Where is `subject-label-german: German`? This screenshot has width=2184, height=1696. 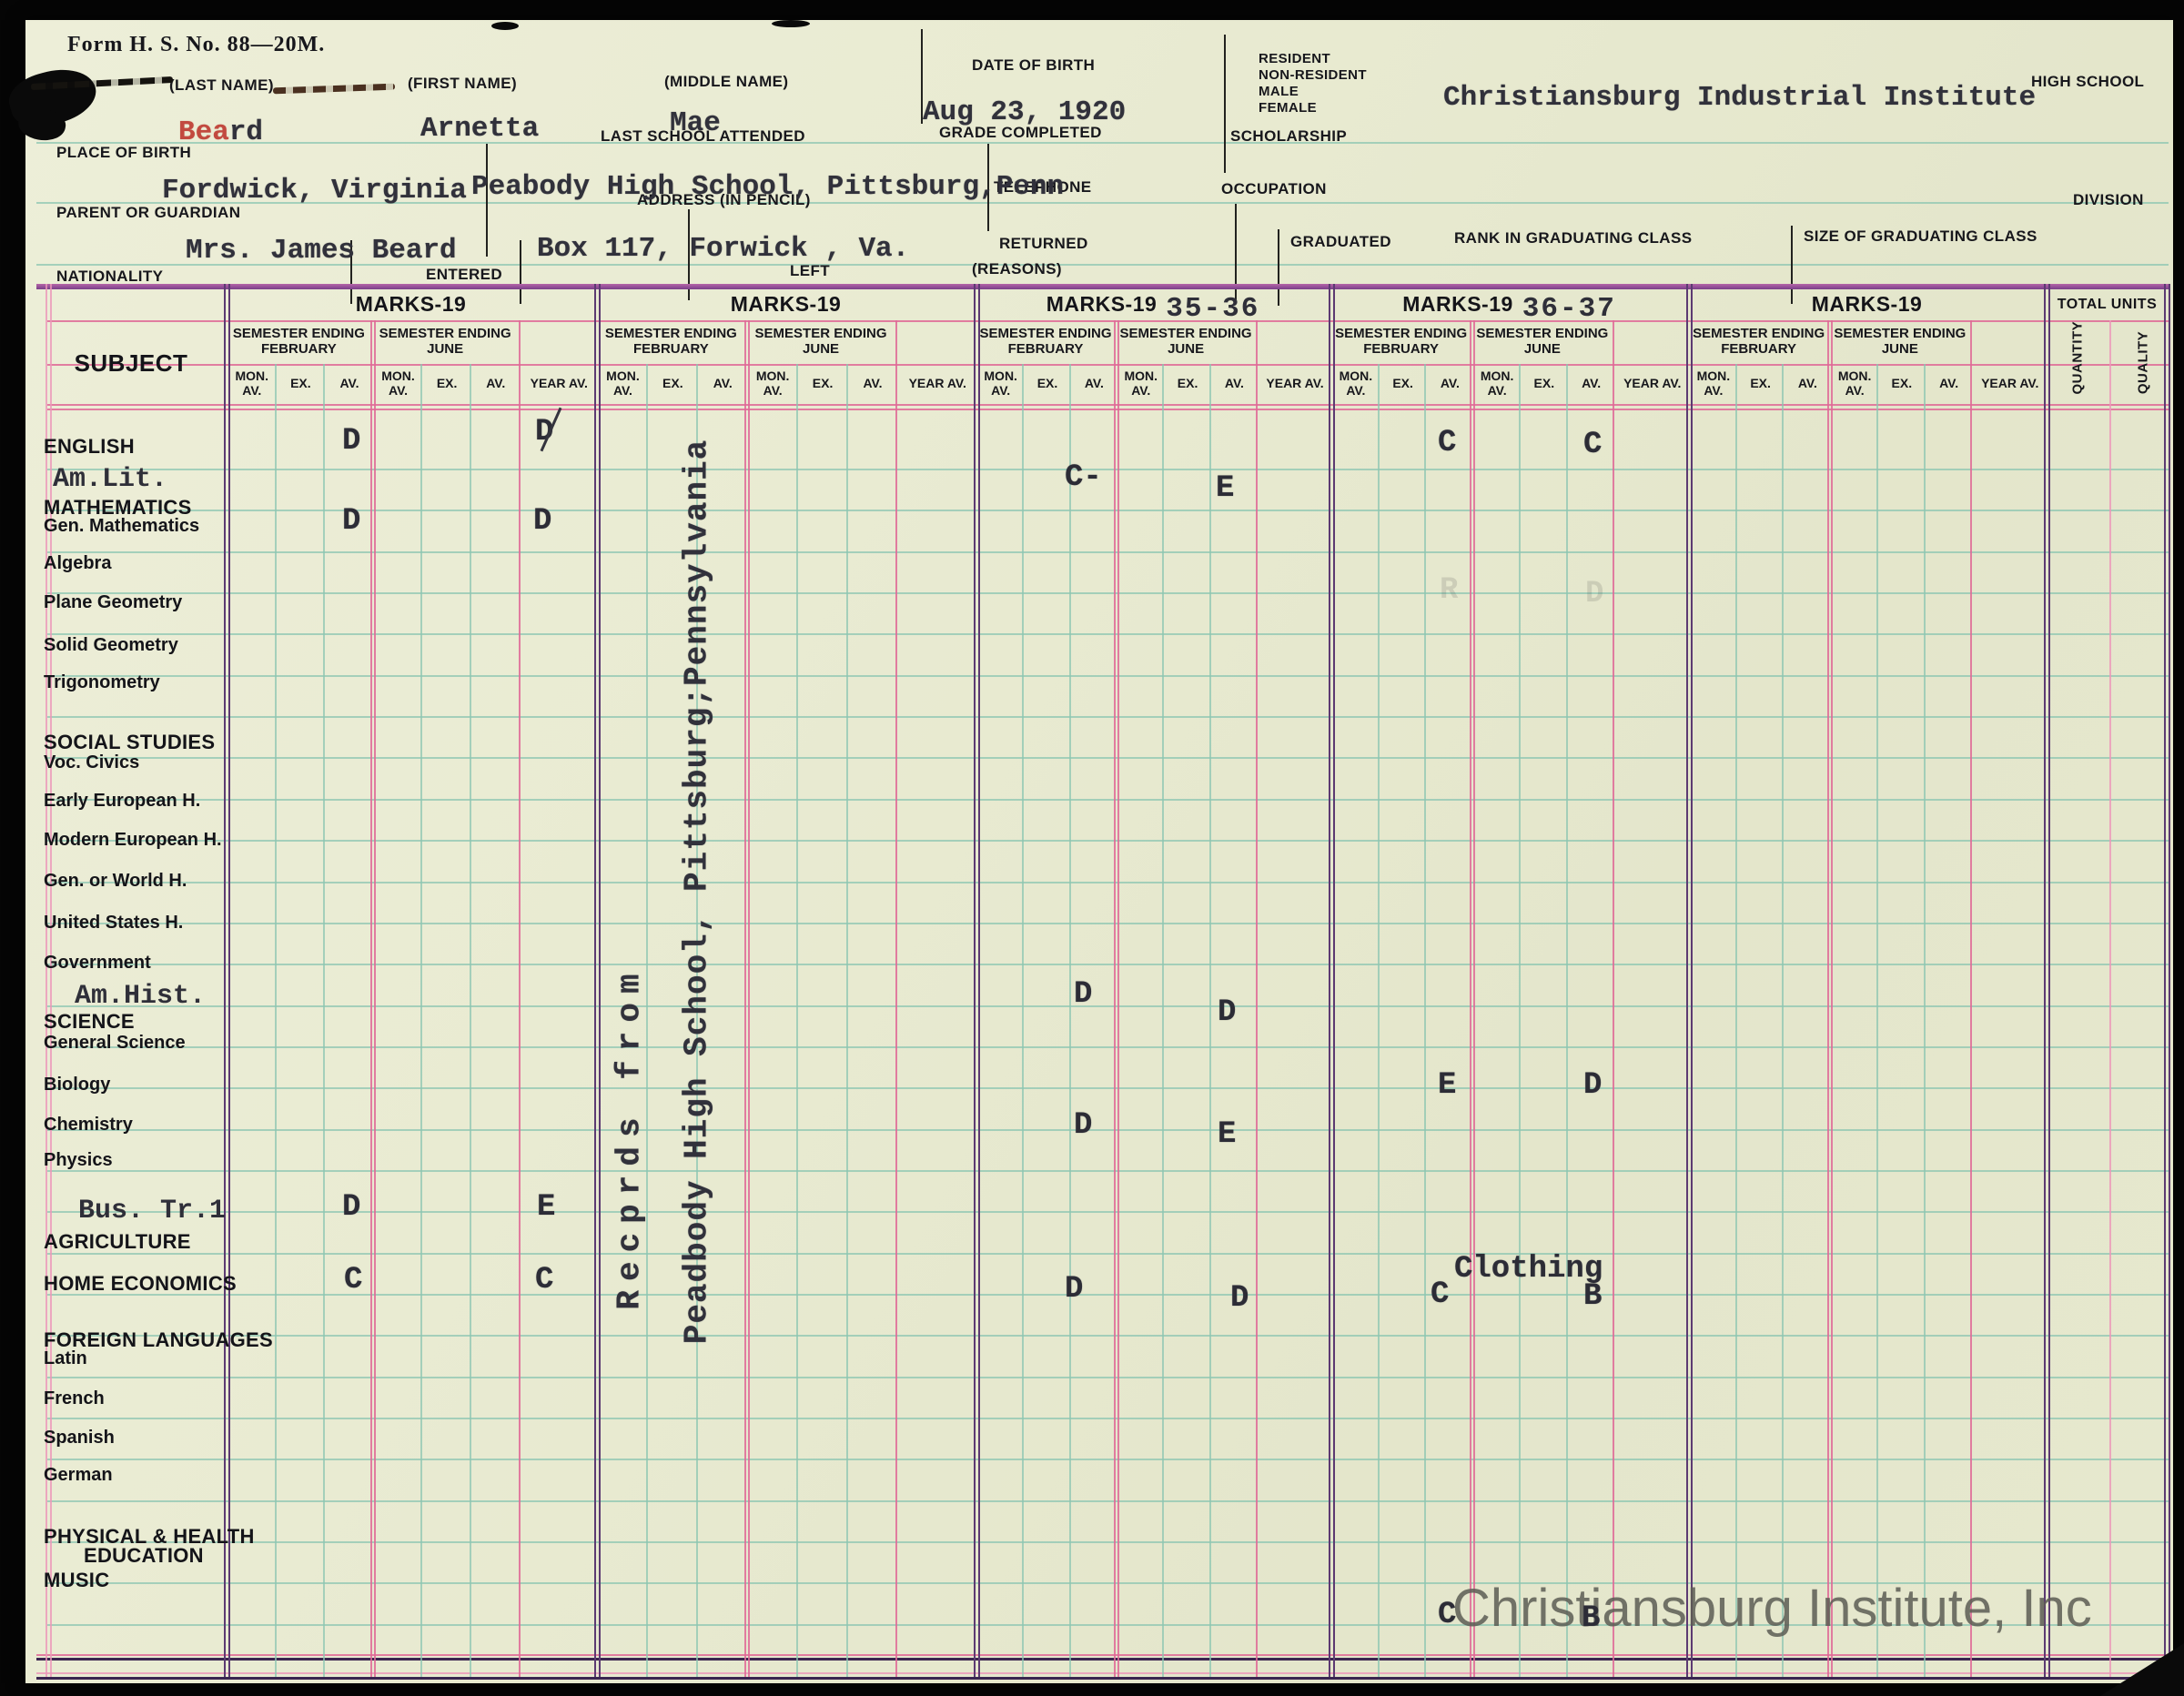
subject-label-german: German is located at coordinates (79, 1475).